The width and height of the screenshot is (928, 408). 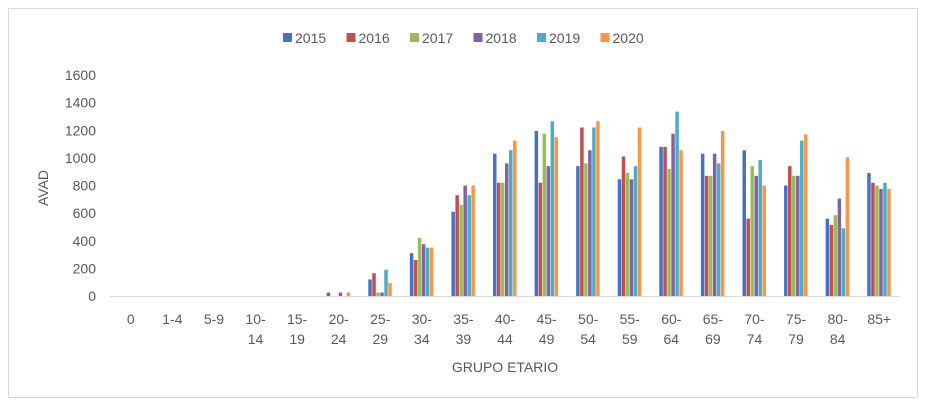 I want to click on x-tick-label: 65-, so click(x=713, y=319).